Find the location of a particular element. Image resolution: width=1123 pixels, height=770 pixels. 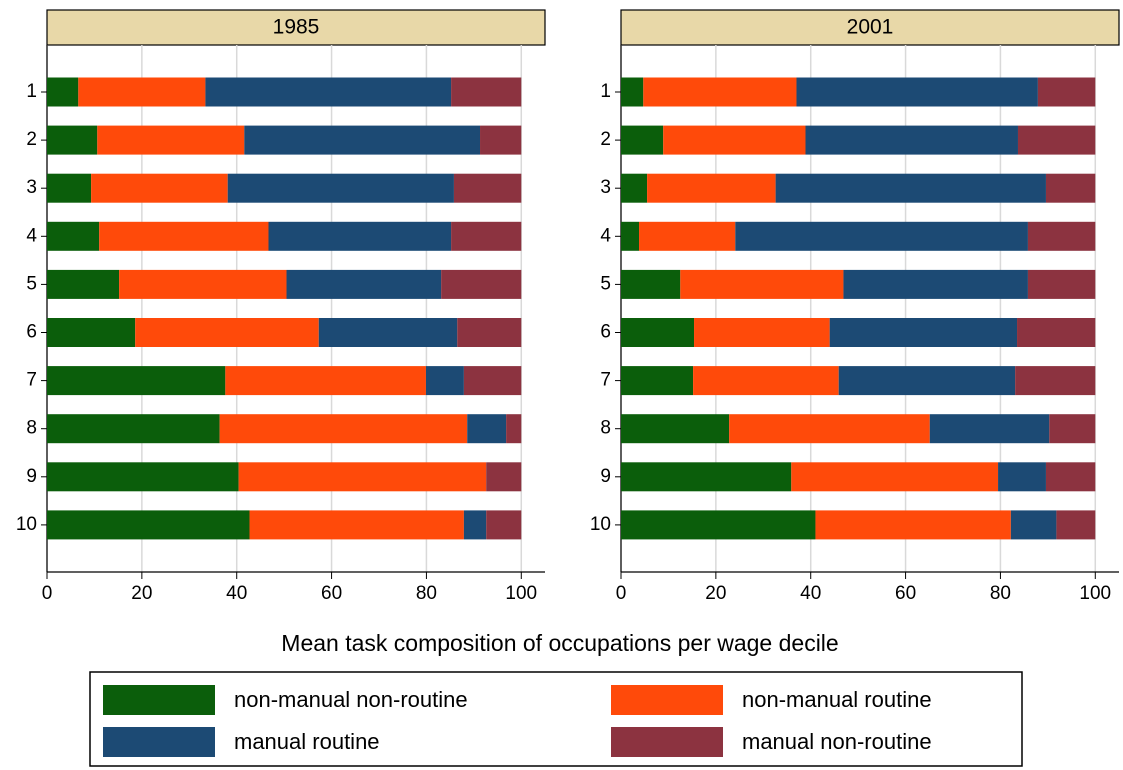

panel-title: 1985 is located at coordinates (296, 27).